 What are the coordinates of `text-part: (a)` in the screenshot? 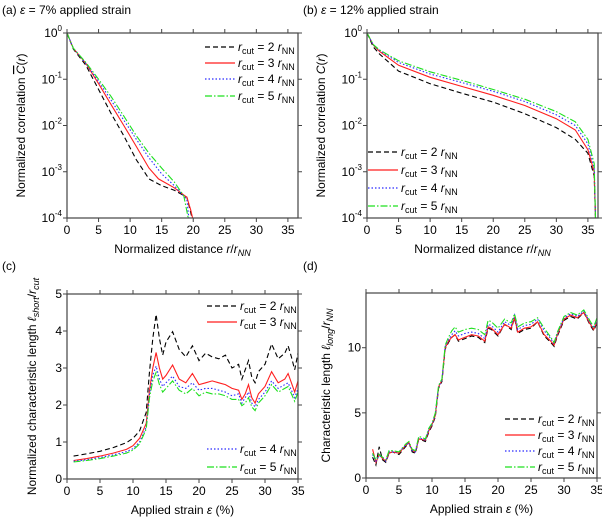 It's located at (11, 10).